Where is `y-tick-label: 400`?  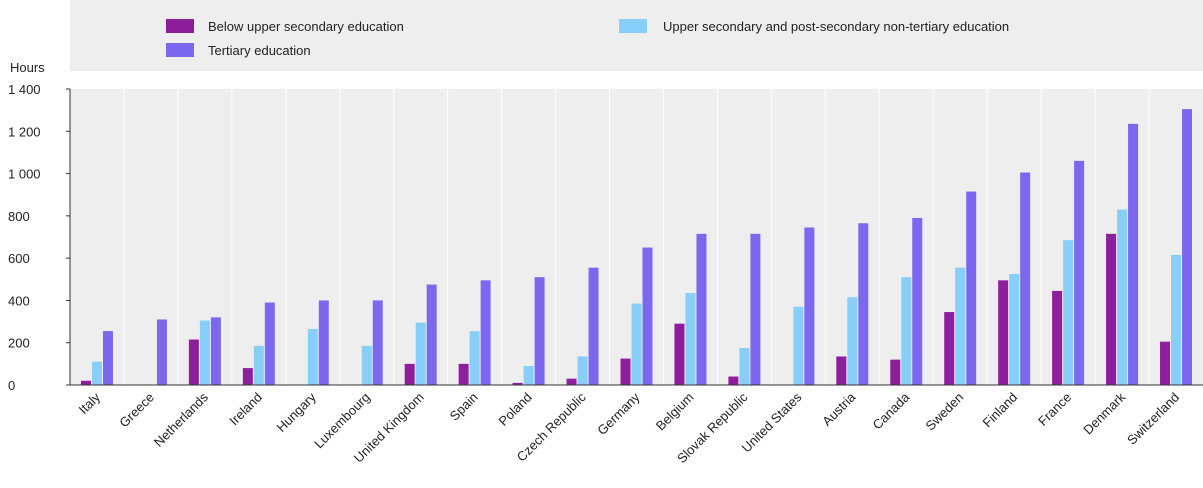 y-tick-label: 400 is located at coordinates (19, 300).